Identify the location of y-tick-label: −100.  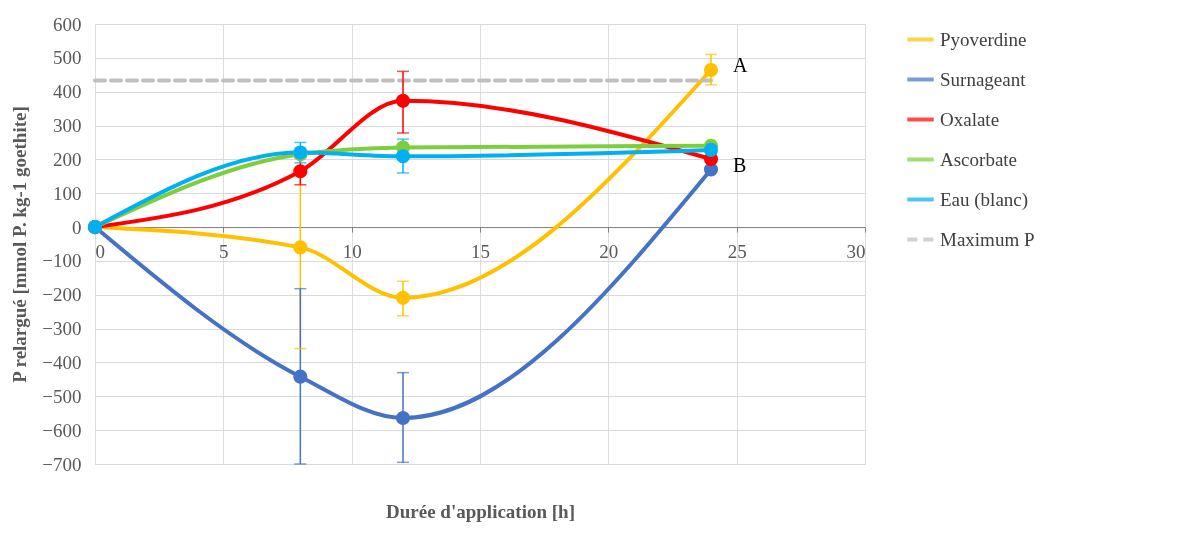
(62, 261).